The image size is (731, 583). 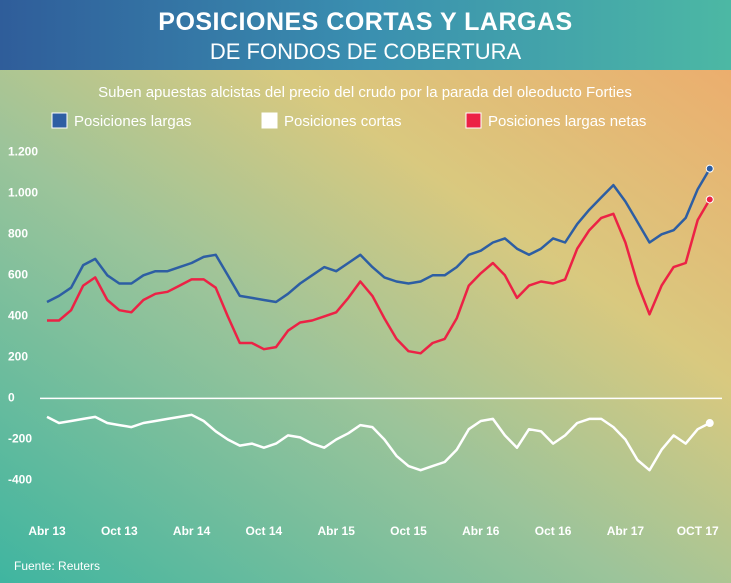 I want to click on y-tick-label: 0, so click(x=11, y=398).